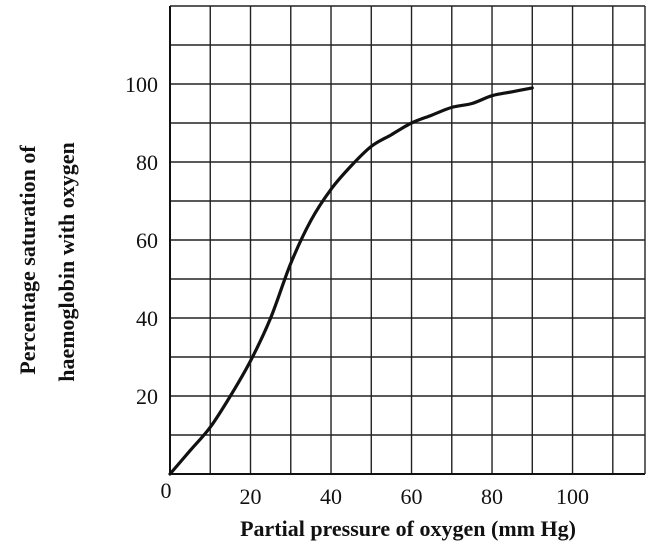  What do you see at coordinates (147, 396) in the screenshot?
I see `y-tick-label: 20` at bounding box center [147, 396].